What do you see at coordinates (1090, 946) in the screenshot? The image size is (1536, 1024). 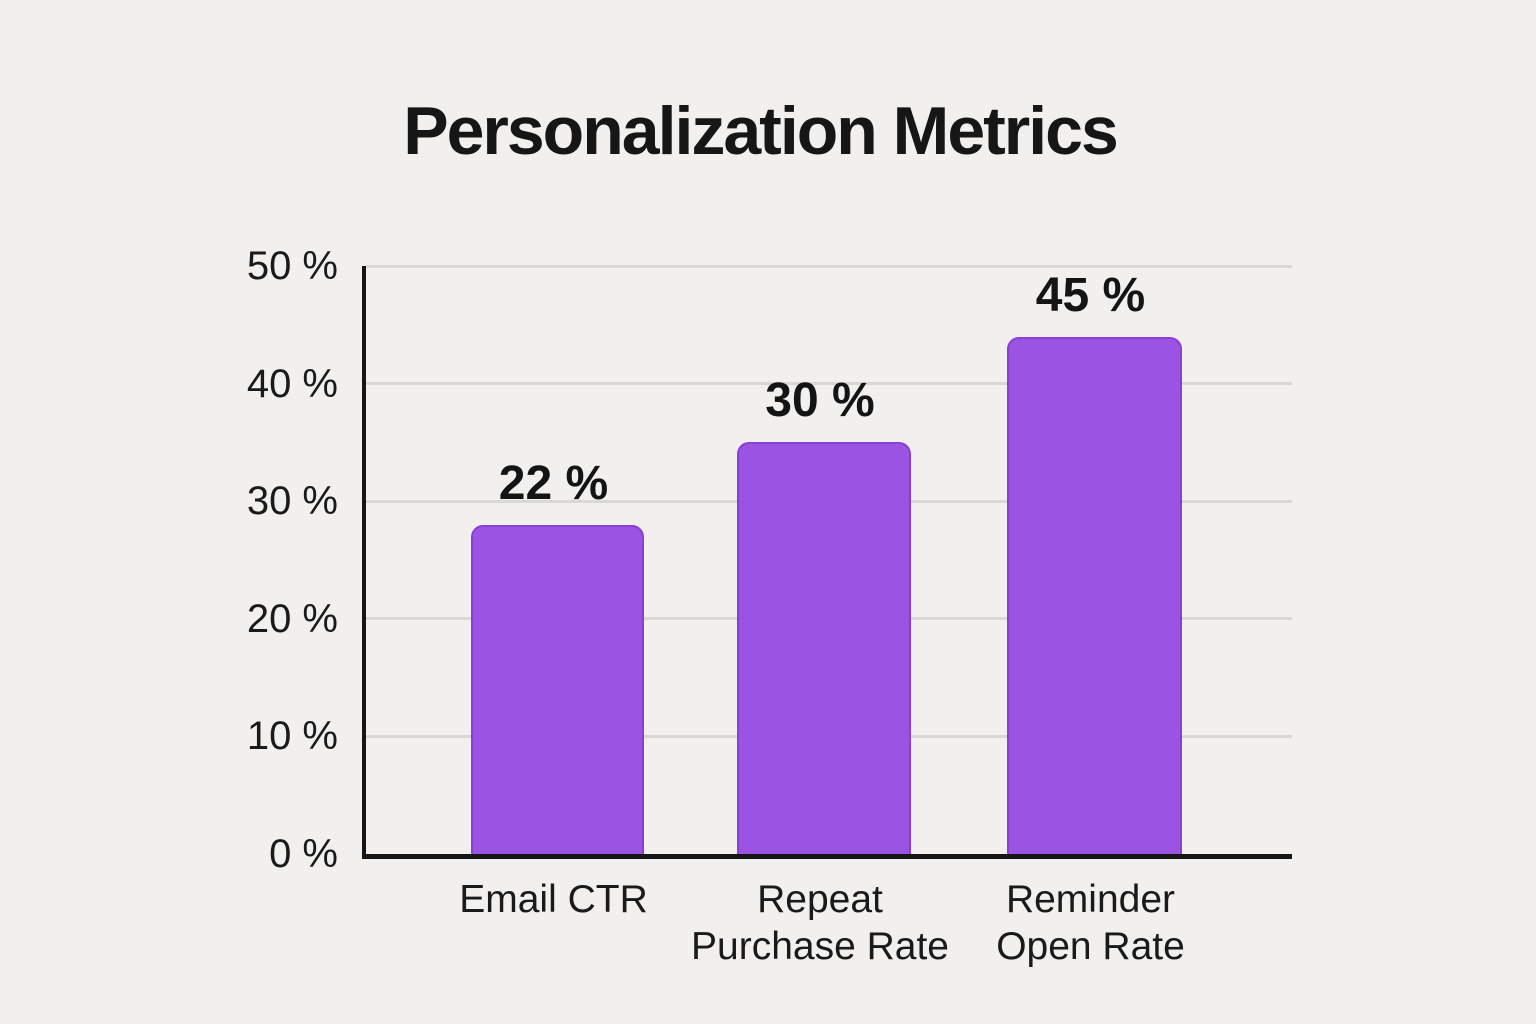 I see `x-axis-category-line: Open Rate` at bounding box center [1090, 946].